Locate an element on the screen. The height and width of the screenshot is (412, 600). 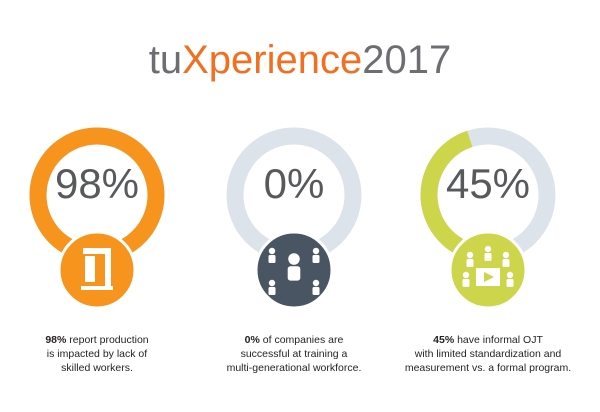
icon-circle is located at coordinates (97, 270).